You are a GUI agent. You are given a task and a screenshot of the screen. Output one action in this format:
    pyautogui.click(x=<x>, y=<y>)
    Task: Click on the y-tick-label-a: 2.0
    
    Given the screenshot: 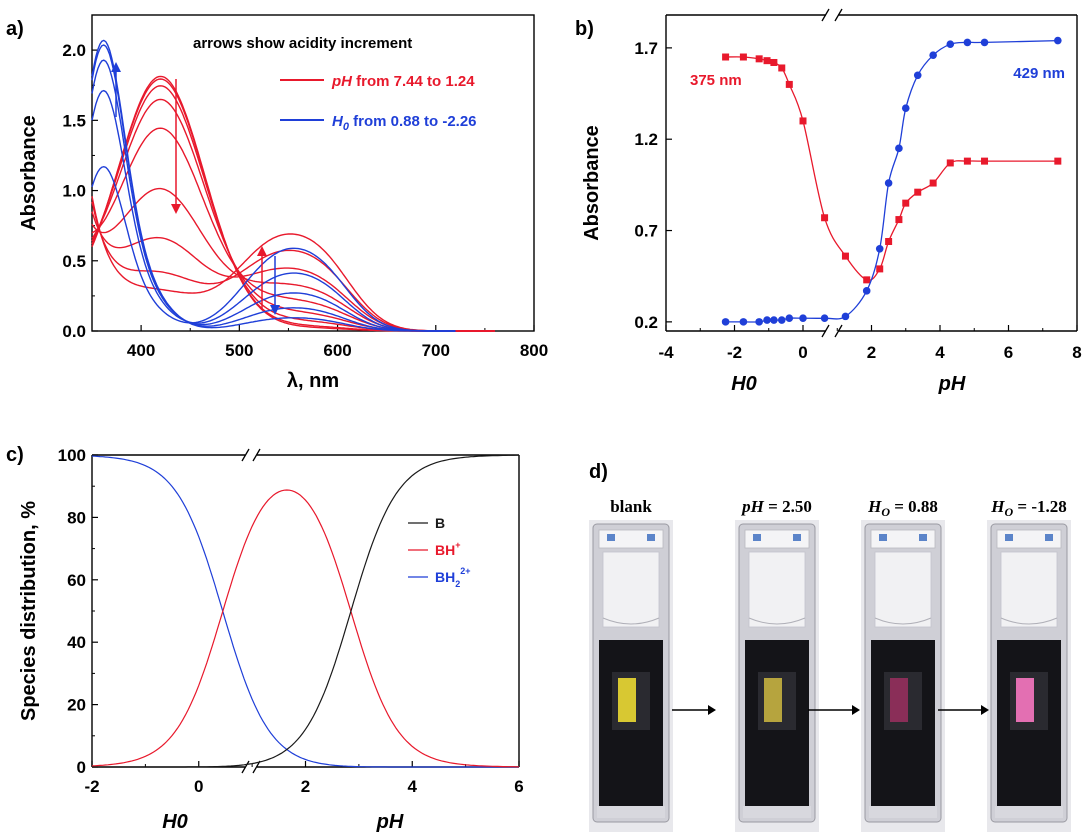 What is the action you would take?
    pyautogui.click(x=74, y=50)
    